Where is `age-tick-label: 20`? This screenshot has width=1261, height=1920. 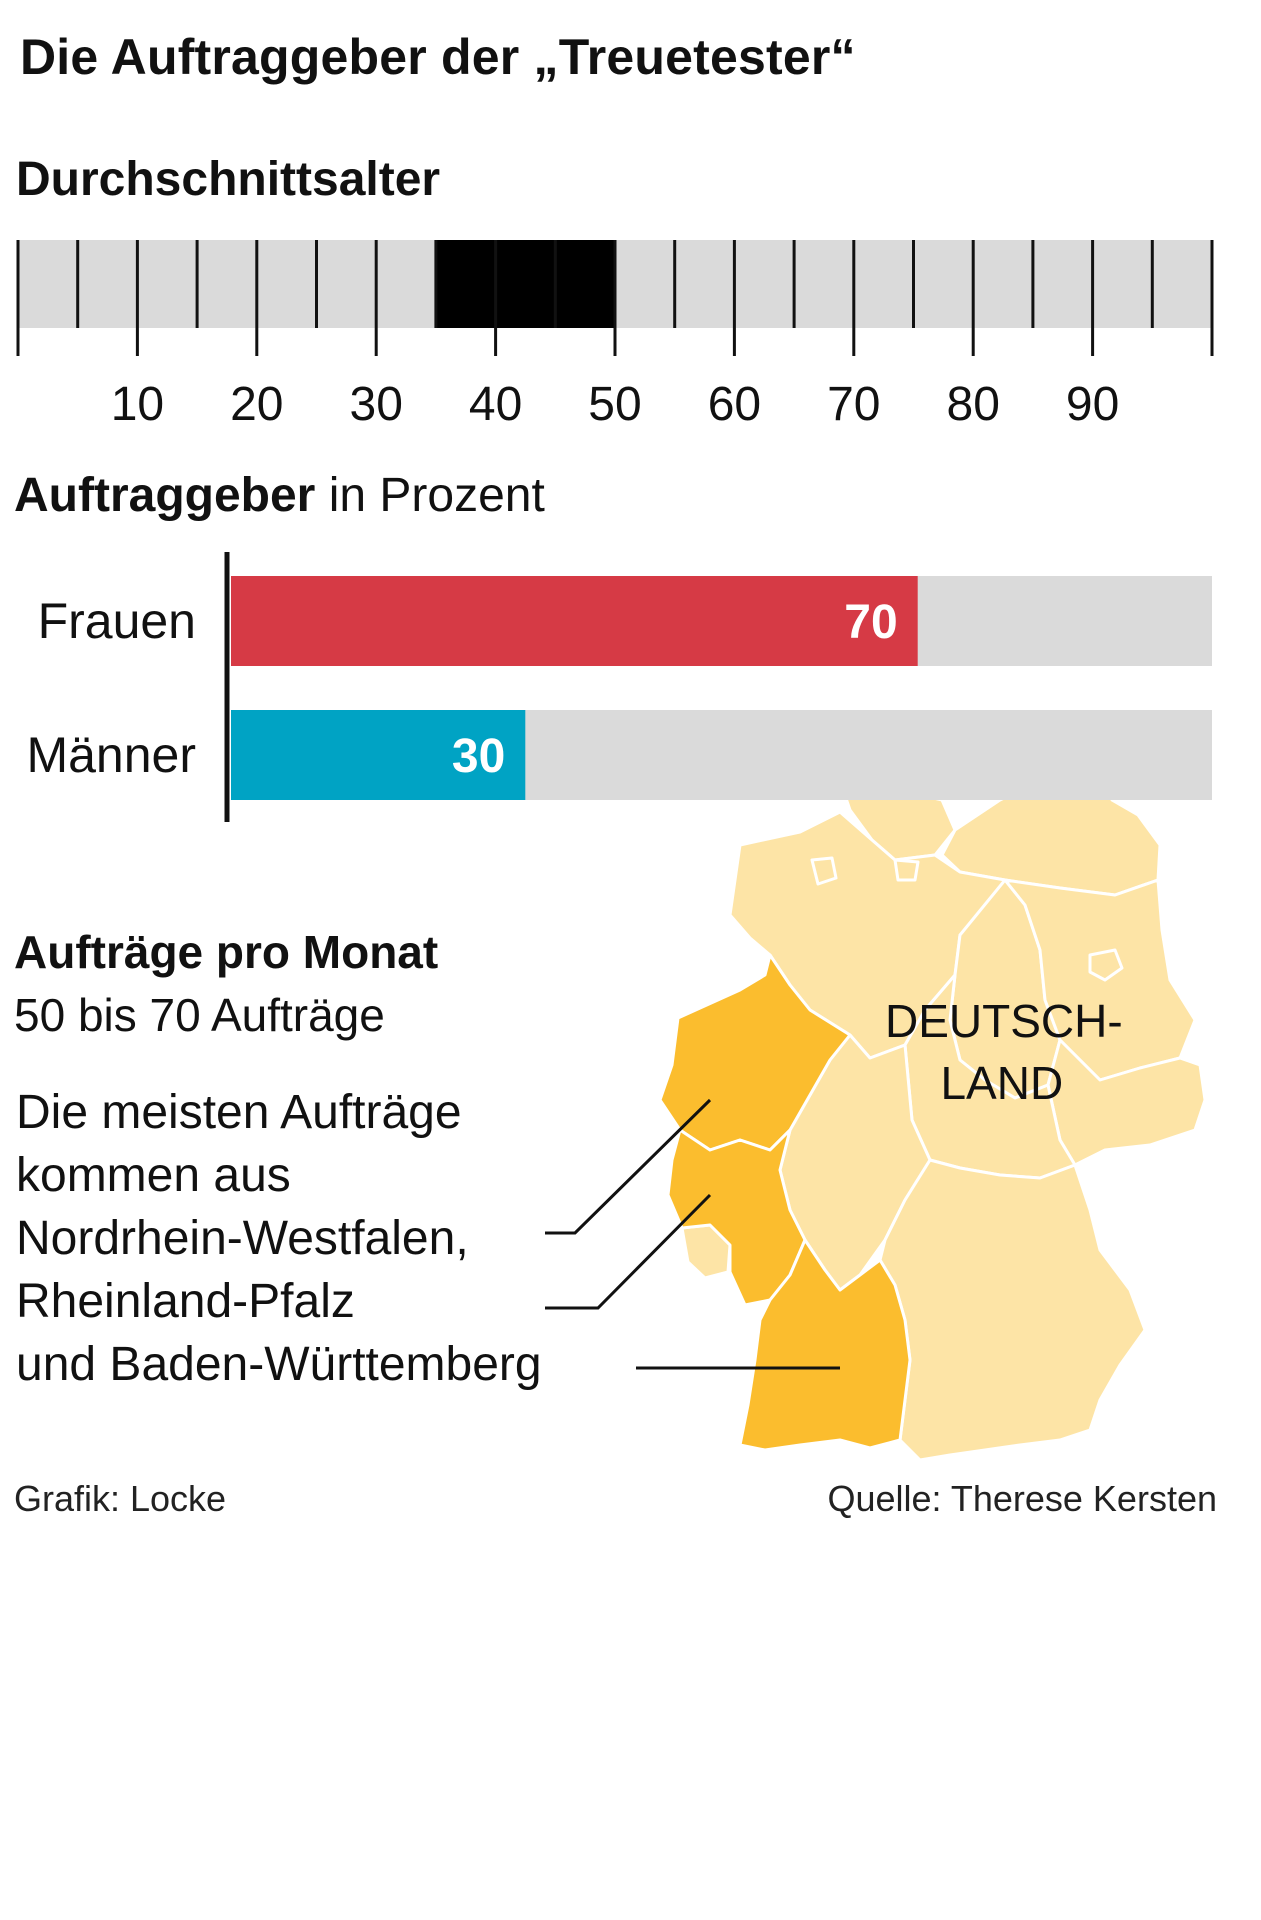 age-tick-label: 20 is located at coordinates (256, 404).